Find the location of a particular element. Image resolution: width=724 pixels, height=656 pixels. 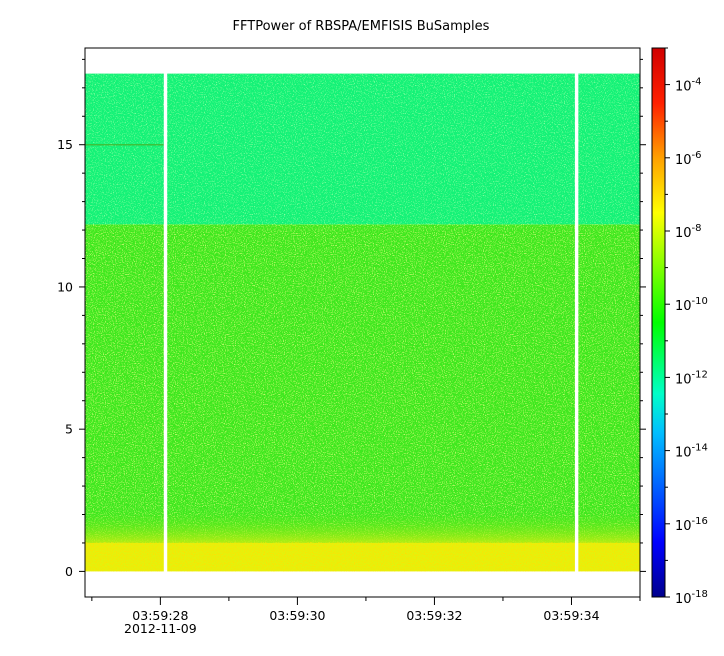

colorbar-tick-exponent: -12 is located at coordinates (700, 374).